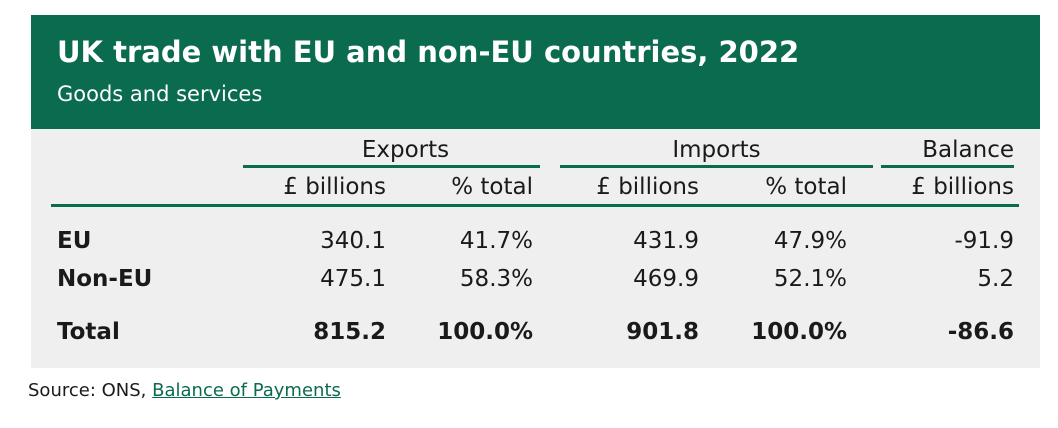 This screenshot has width=1058, height=428. What do you see at coordinates (496, 241) in the screenshot?
I see `table-cell: 41.7%` at bounding box center [496, 241].